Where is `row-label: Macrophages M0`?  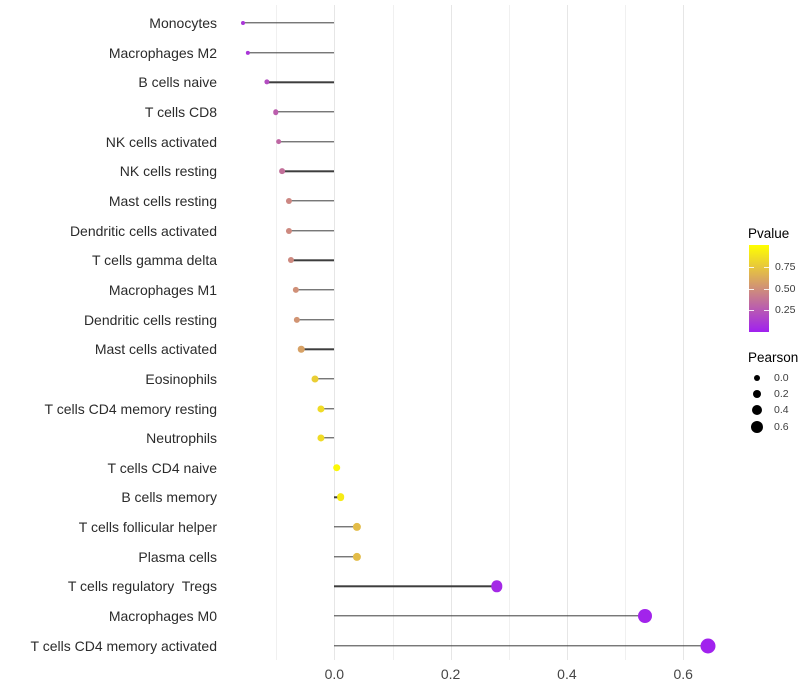 row-label: Macrophages M0 is located at coordinates (162, 616).